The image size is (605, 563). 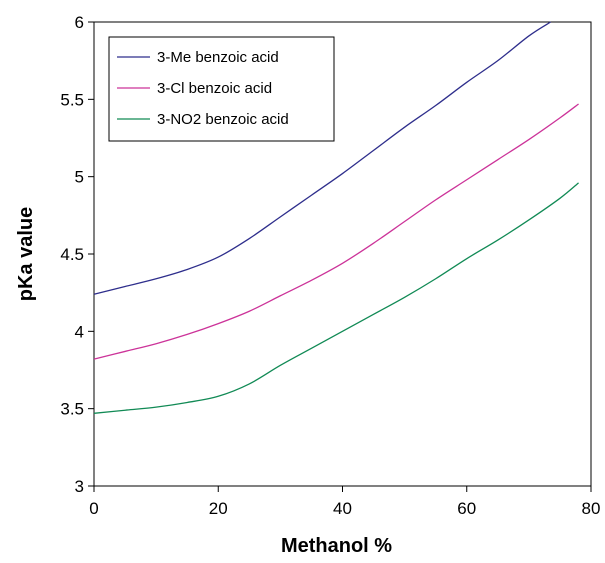 I want to click on legend-box, so click(x=221, y=89).